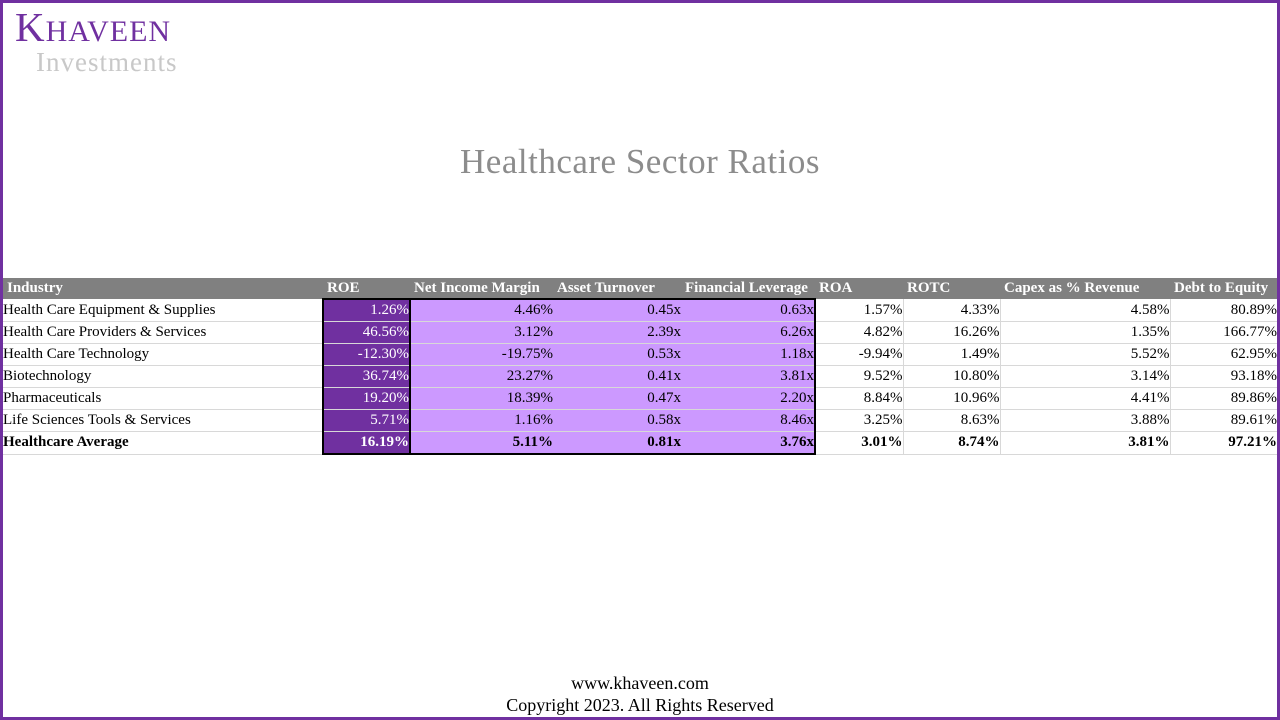 This screenshot has height=720, width=1280. What do you see at coordinates (366, 420) in the screenshot?
I see `roe-cell: 5.71%` at bounding box center [366, 420].